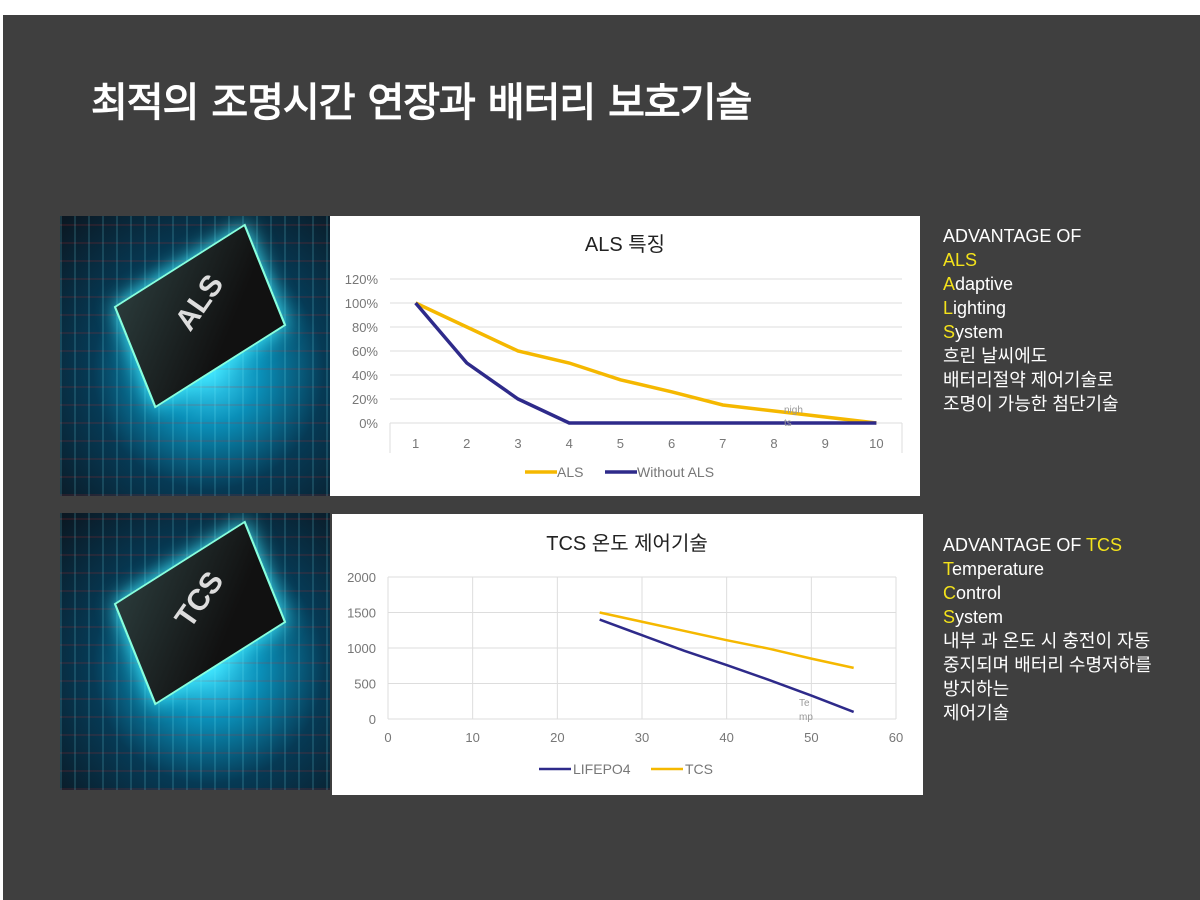 The image size is (1200, 900). I want to click on x-tick-label: 0, so click(387, 737).